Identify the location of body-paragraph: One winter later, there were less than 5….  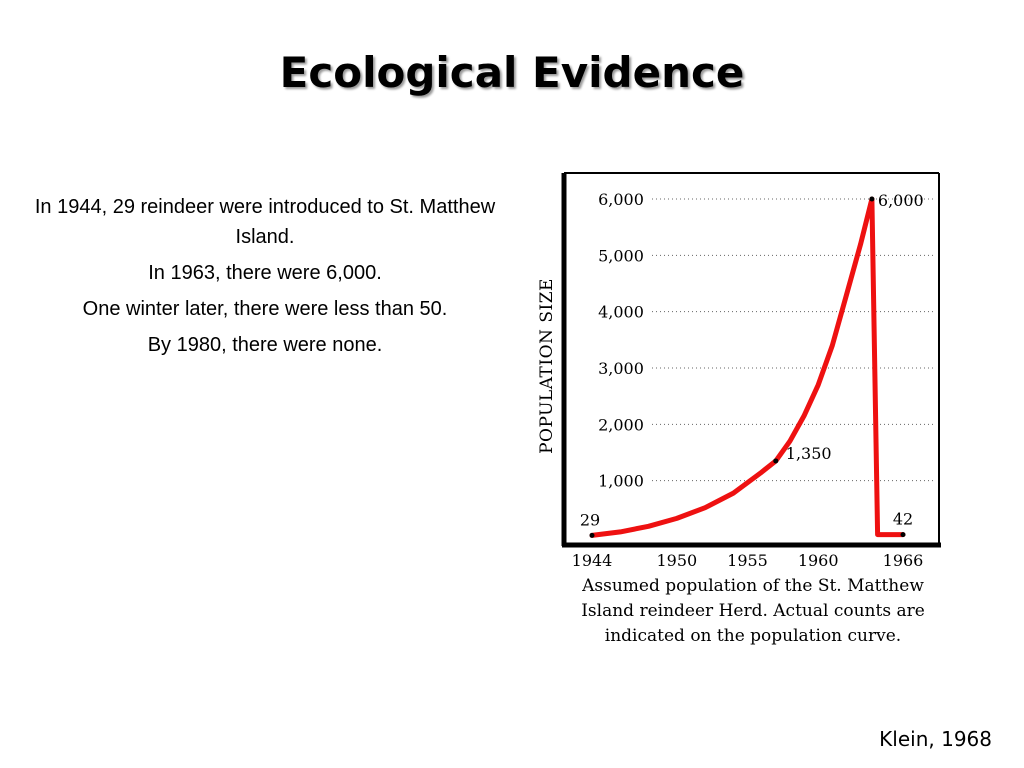
(265, 309).